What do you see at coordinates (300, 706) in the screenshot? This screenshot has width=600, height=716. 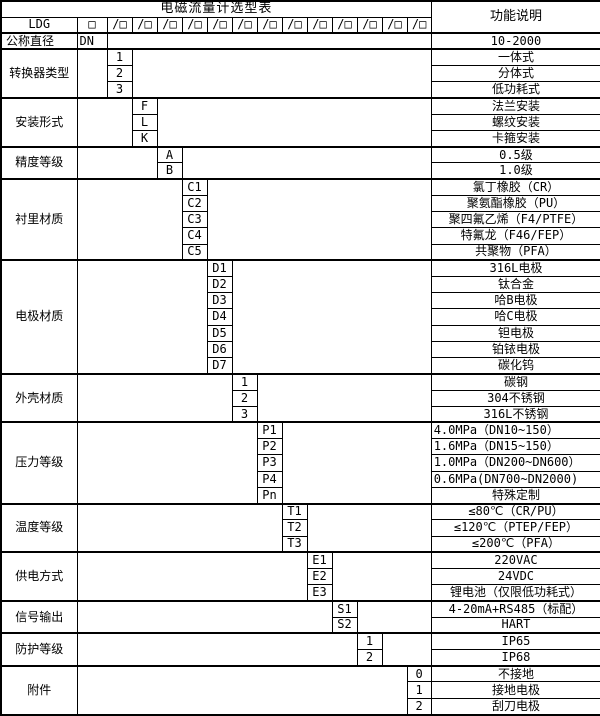 I see `table-row: 2 刮刀电极` at bounding box center [300, 706].